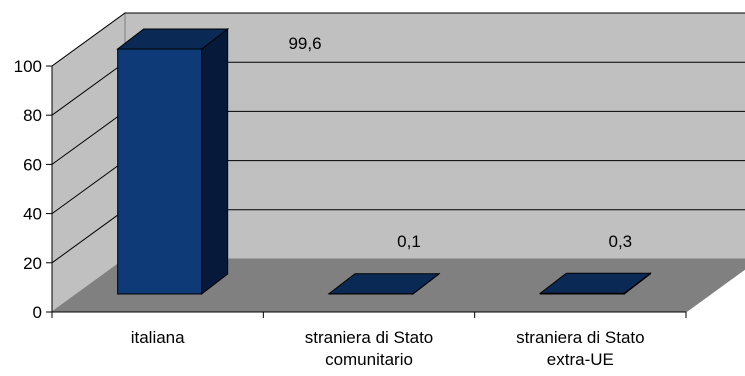 Image resolution: width=745 pixels, height=376 pixels. What do you see at coordinates (580, 359) in the screenshot?
I see `x-category-label: extra-UE` at bounding box center [580, 359].